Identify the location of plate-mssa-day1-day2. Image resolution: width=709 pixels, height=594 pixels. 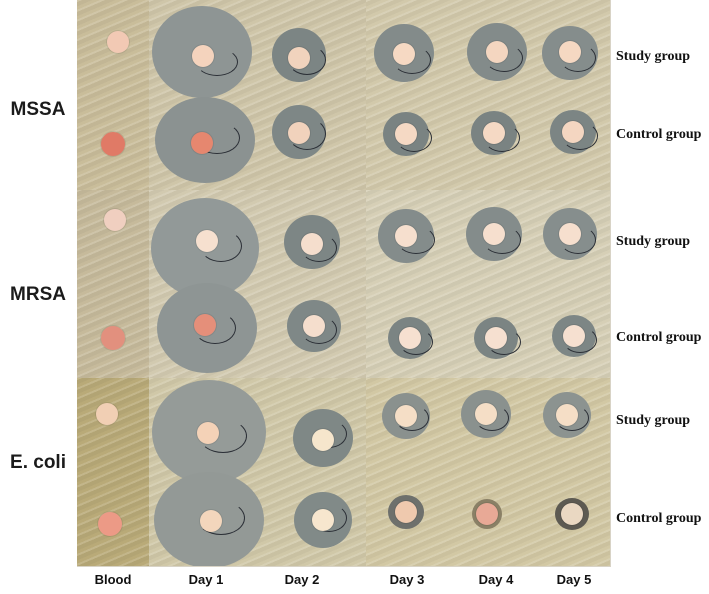
(258, 95).